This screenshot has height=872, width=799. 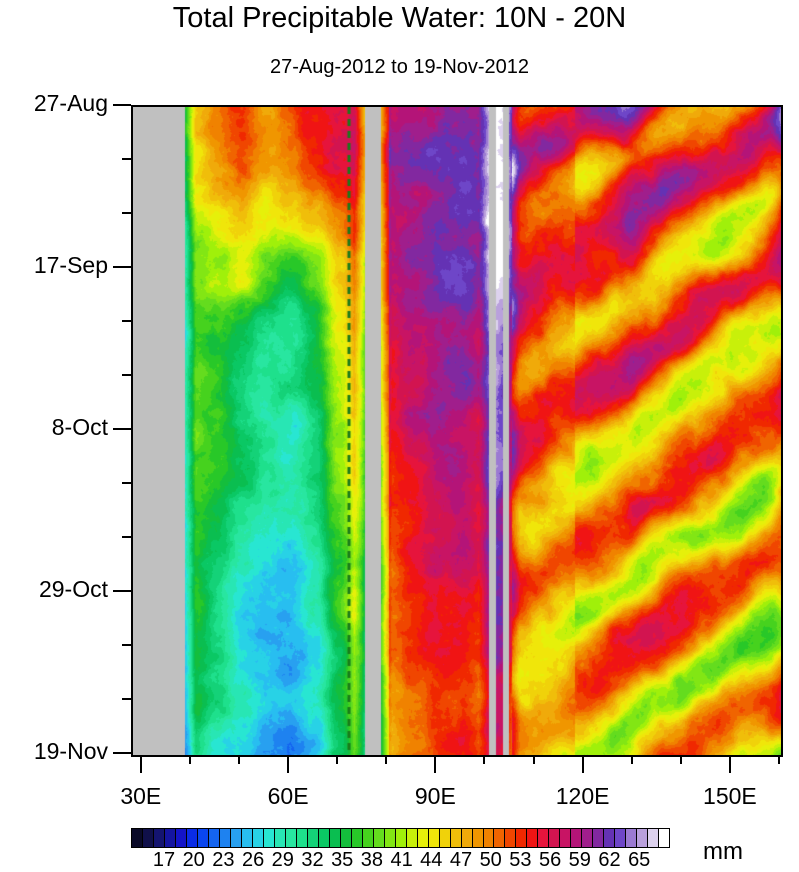 What do you see at coordinates (141, 796) in the screenshot?
I see `x-axis-label: 30E` at bounding box center [141, 796].